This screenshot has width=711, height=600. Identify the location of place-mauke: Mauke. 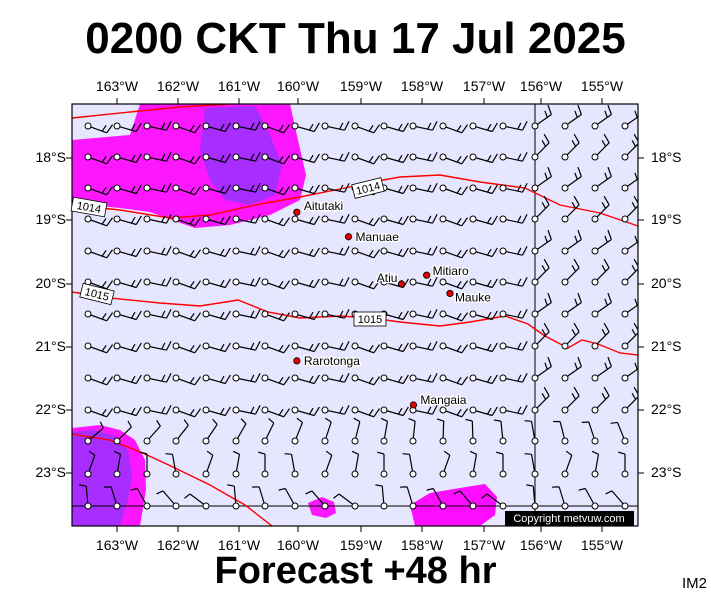
(469, 297).